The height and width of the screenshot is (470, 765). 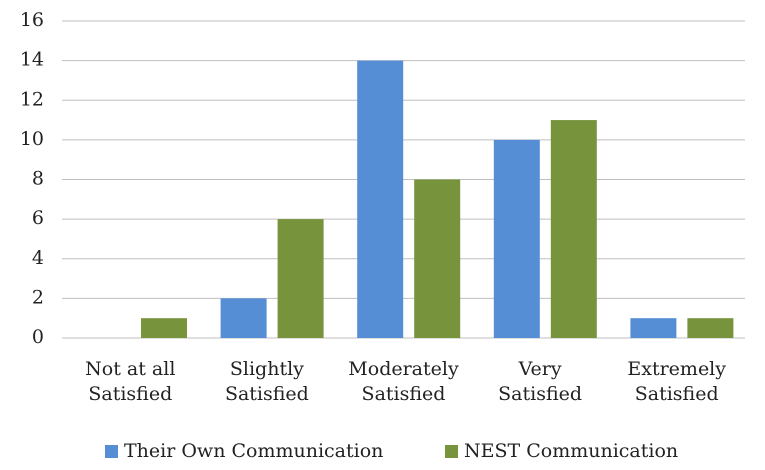 What do you see at coordinates (253, 451) in the screenshot?
I see `legend-label: Their Own Communication` at bounding box center [253, 451].